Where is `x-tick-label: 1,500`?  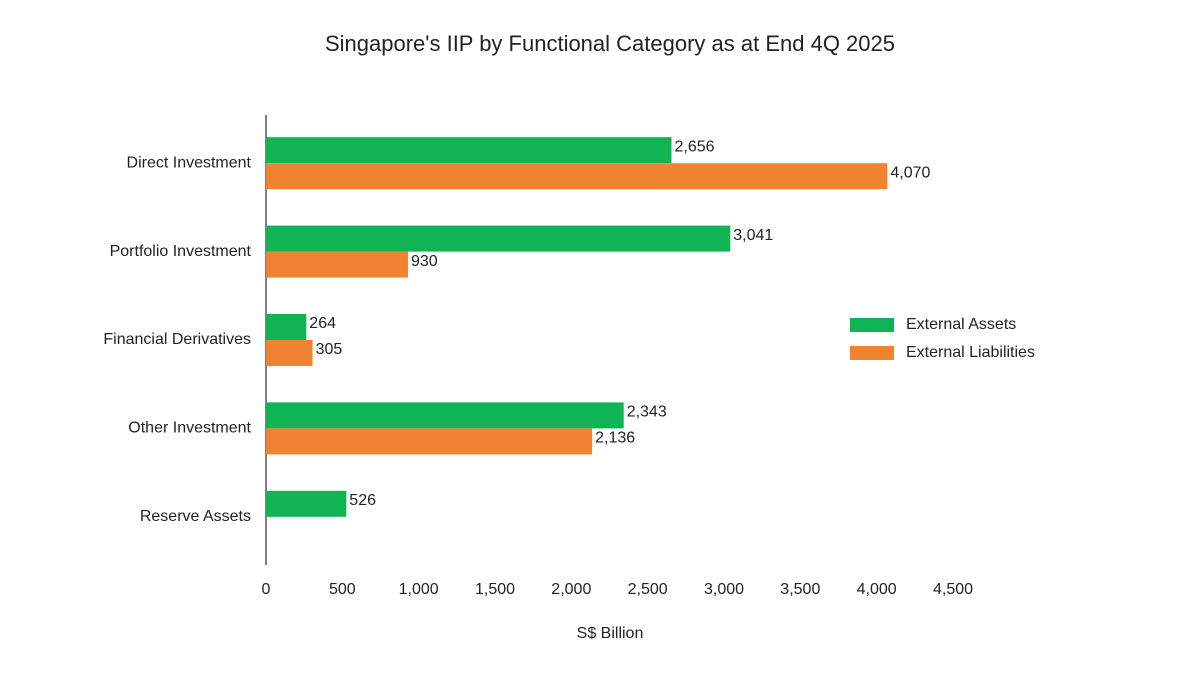
x-tick-label: 1,500 is located at coordinates (495, 589).